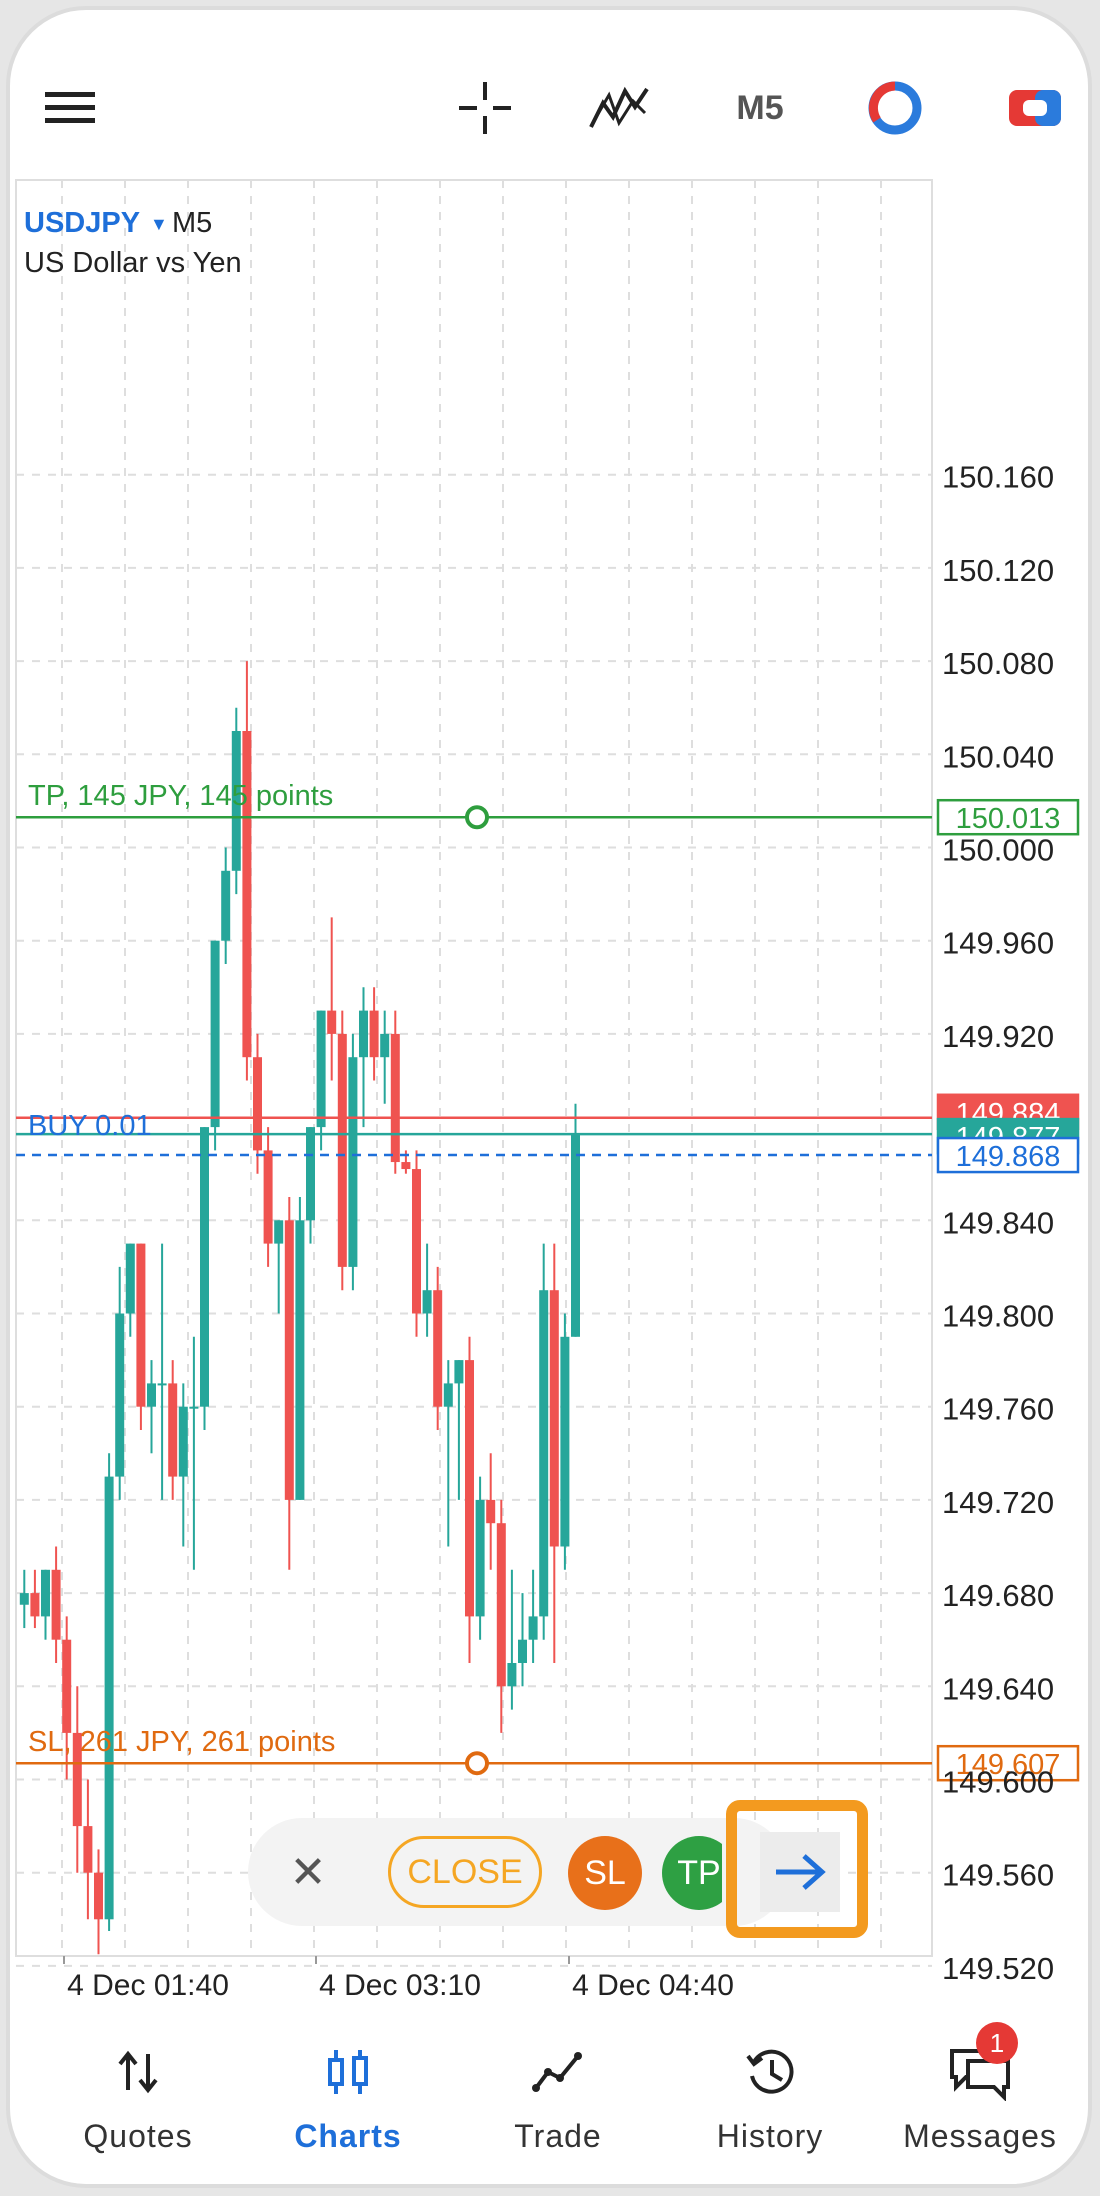 Image resolution: width=1100 pixels, height=2196 pixels. I want to click on price-scale-label: 149.600, so click(998, 1782).